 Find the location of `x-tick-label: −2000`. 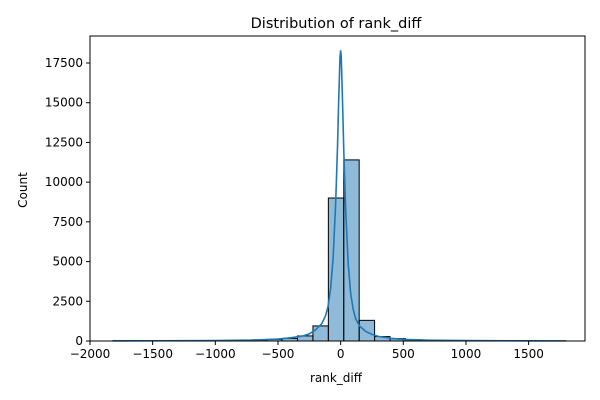

x-tick-label: −2000 is located at coordinates (90, 354).